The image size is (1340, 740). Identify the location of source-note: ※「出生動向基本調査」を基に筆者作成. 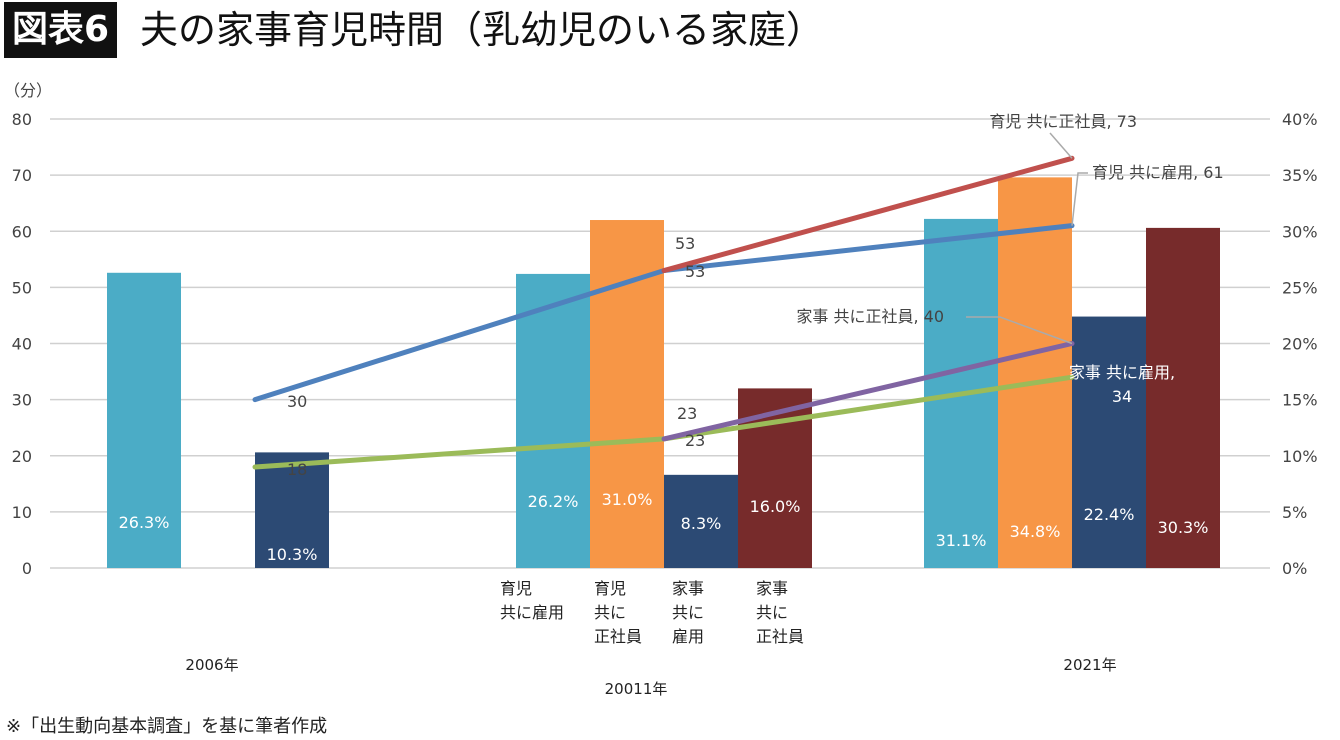
(167, 726).